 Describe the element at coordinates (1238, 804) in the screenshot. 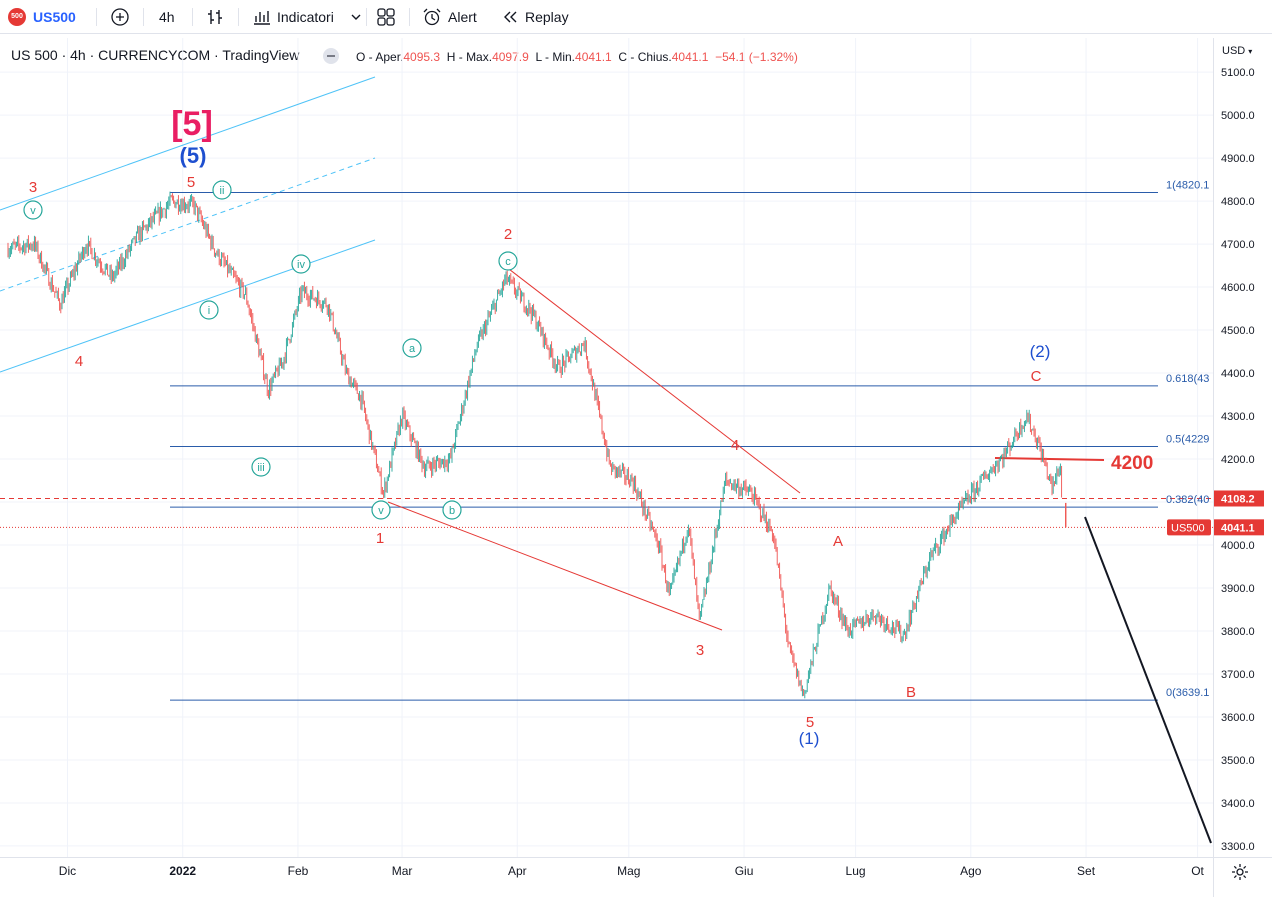

I see `price-tick-label: 3400.0` at that location.